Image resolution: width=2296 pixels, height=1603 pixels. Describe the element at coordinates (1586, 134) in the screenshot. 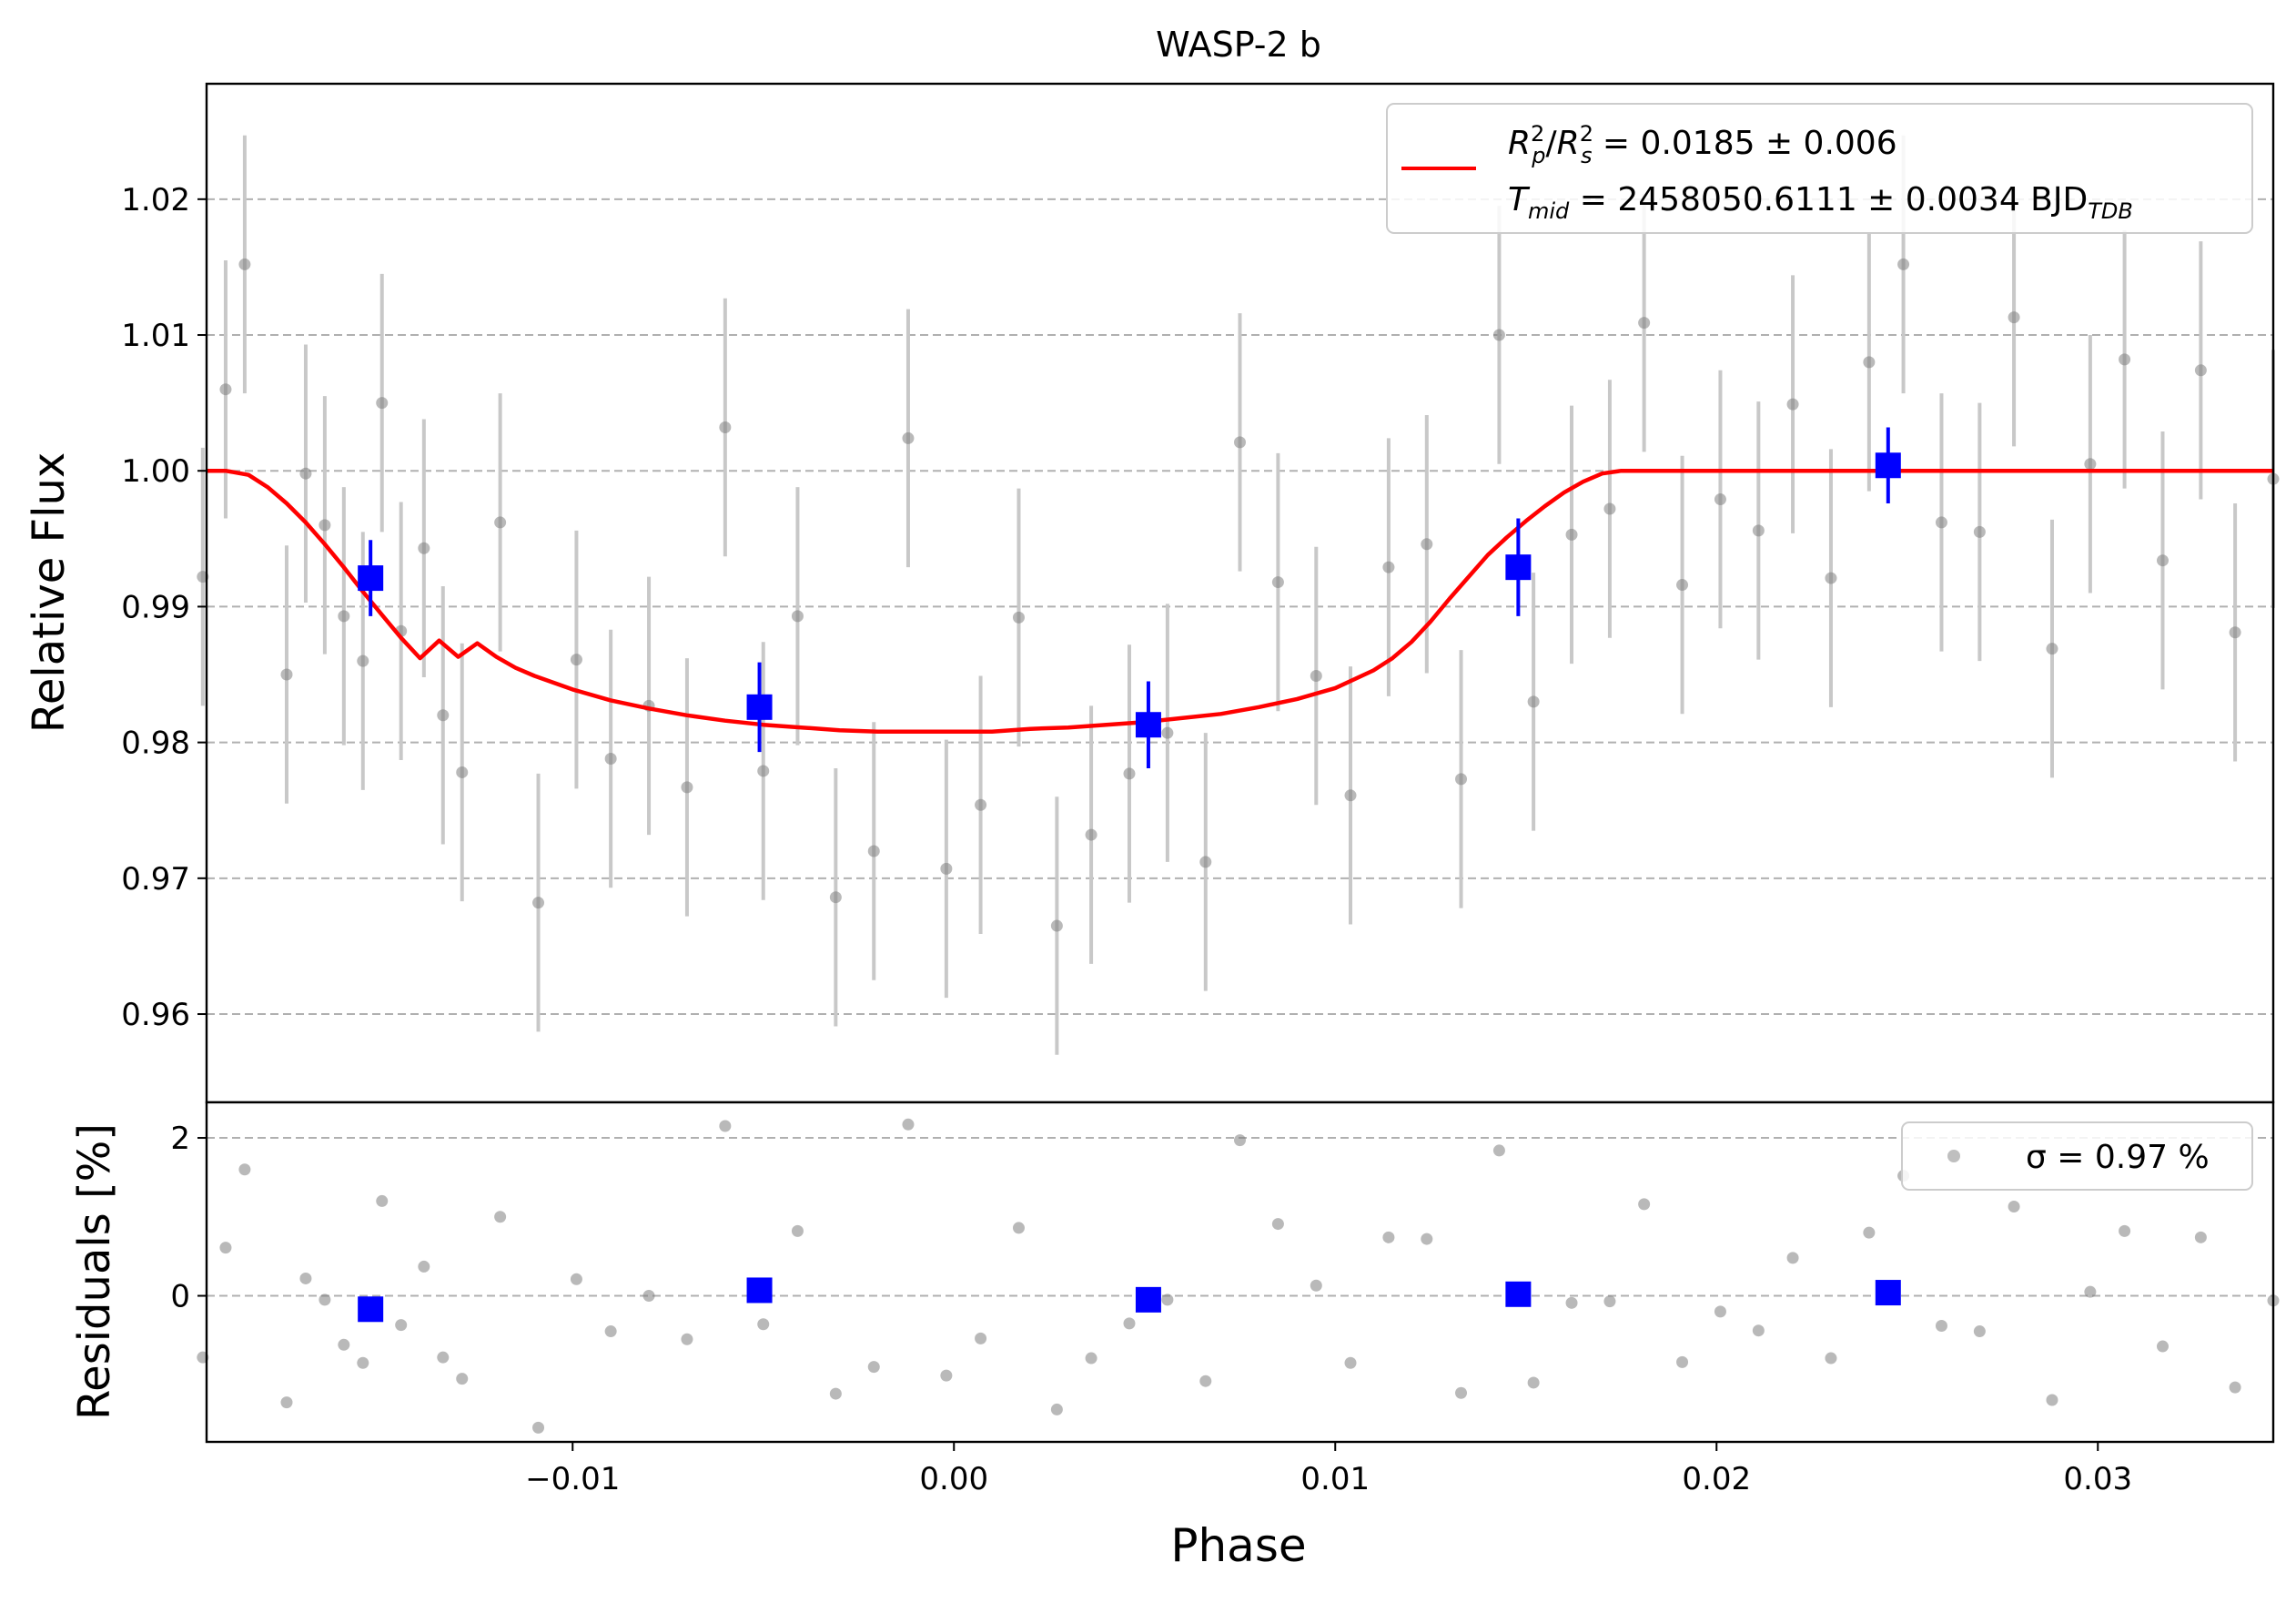

I see `legend-rs-superscript: 2` at that location.